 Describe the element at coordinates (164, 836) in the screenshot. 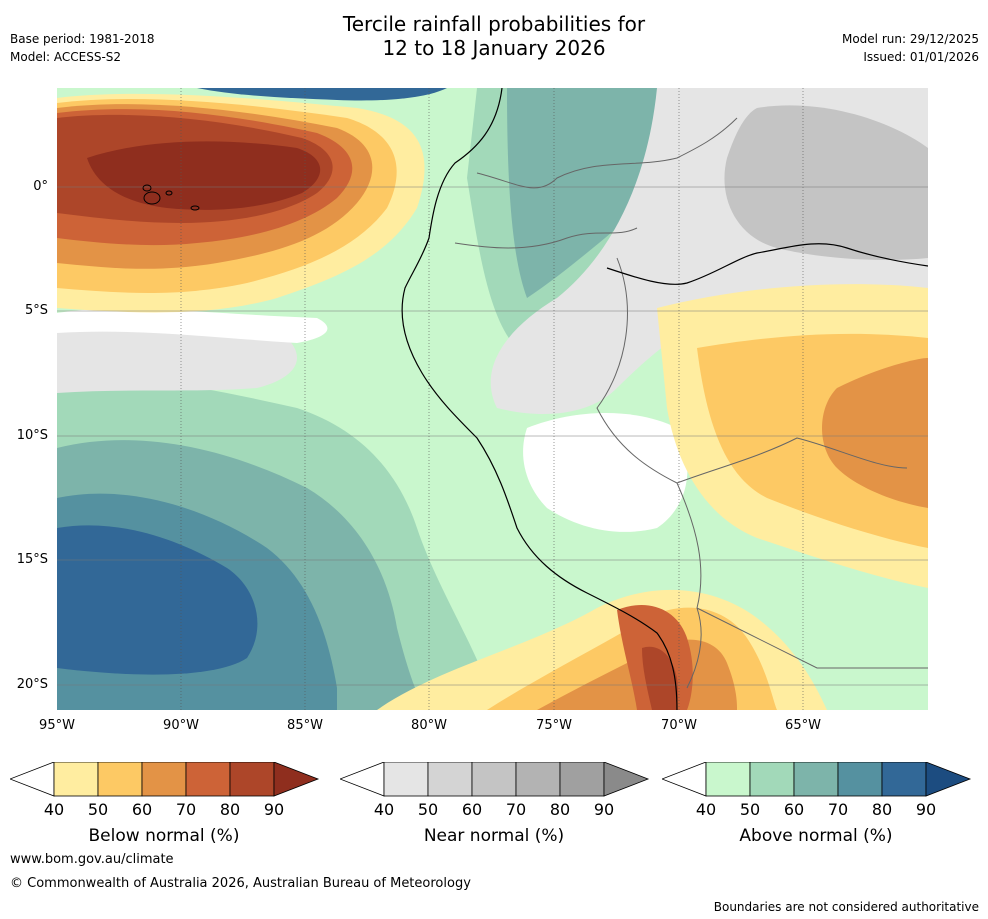

I see `below-normal-label: Below normal (%)` at that location.